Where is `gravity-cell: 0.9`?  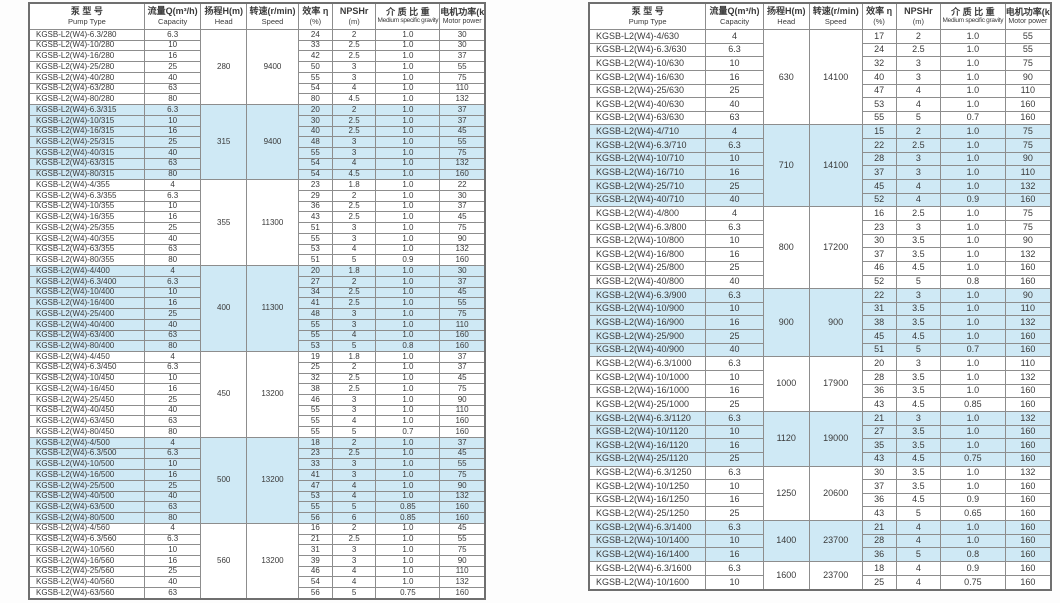 gravity-cell: 0.9 is located at coordinates (408, 260).